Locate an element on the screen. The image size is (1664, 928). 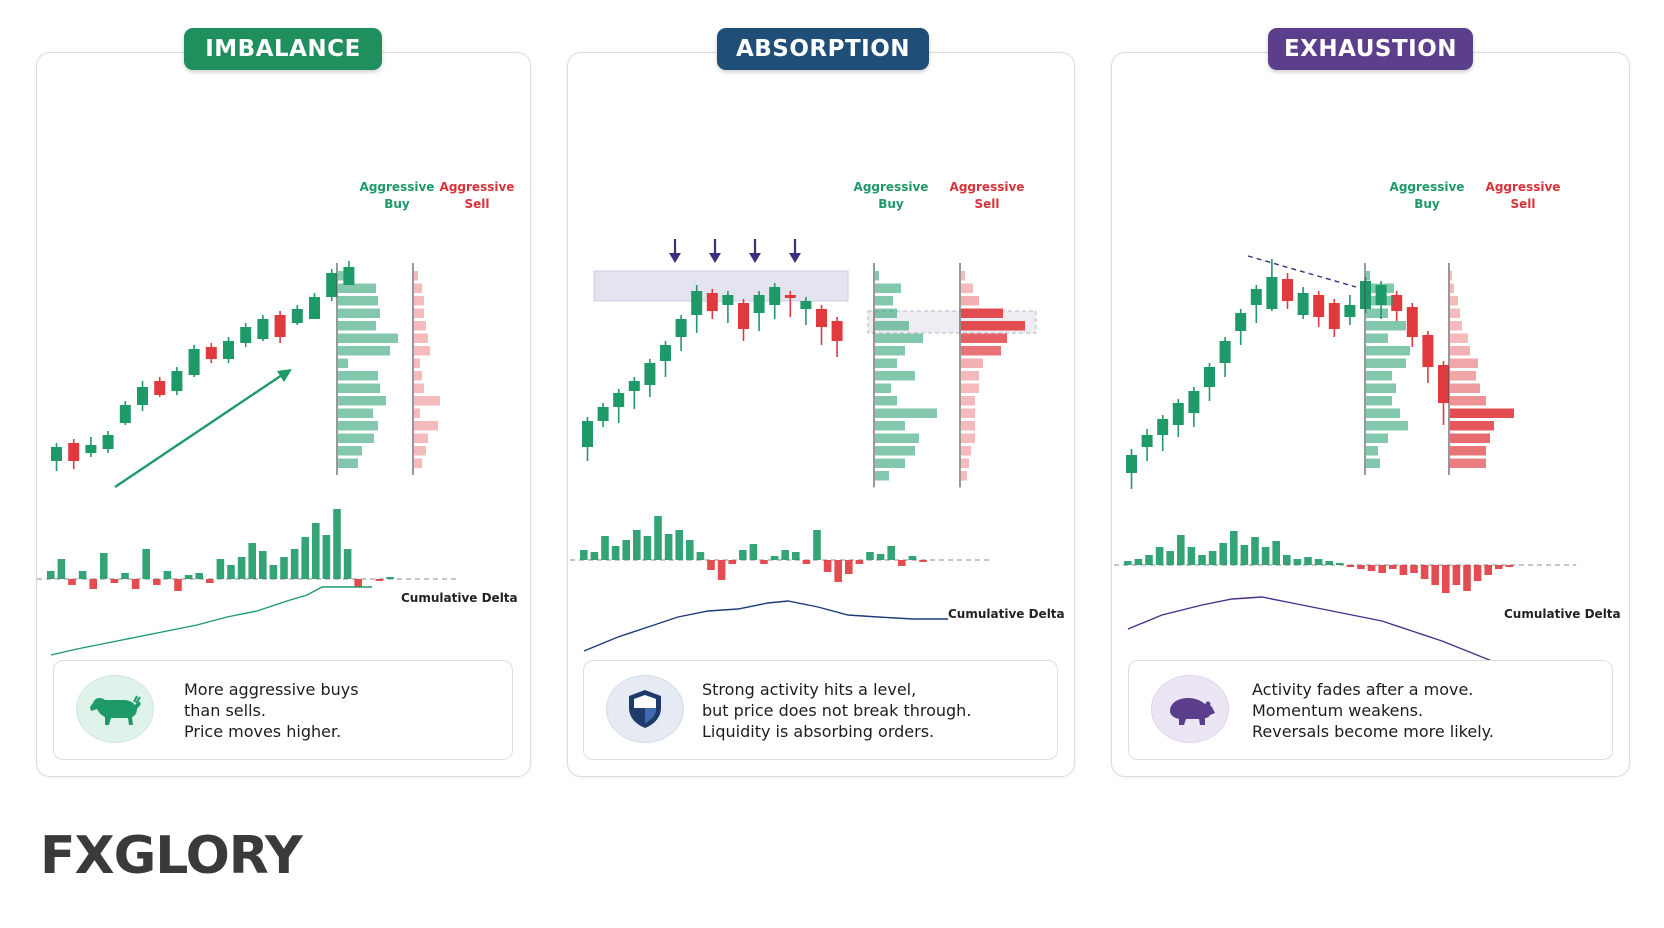
imbalance-trend-arrow-line is located at coordinates (198, 431).